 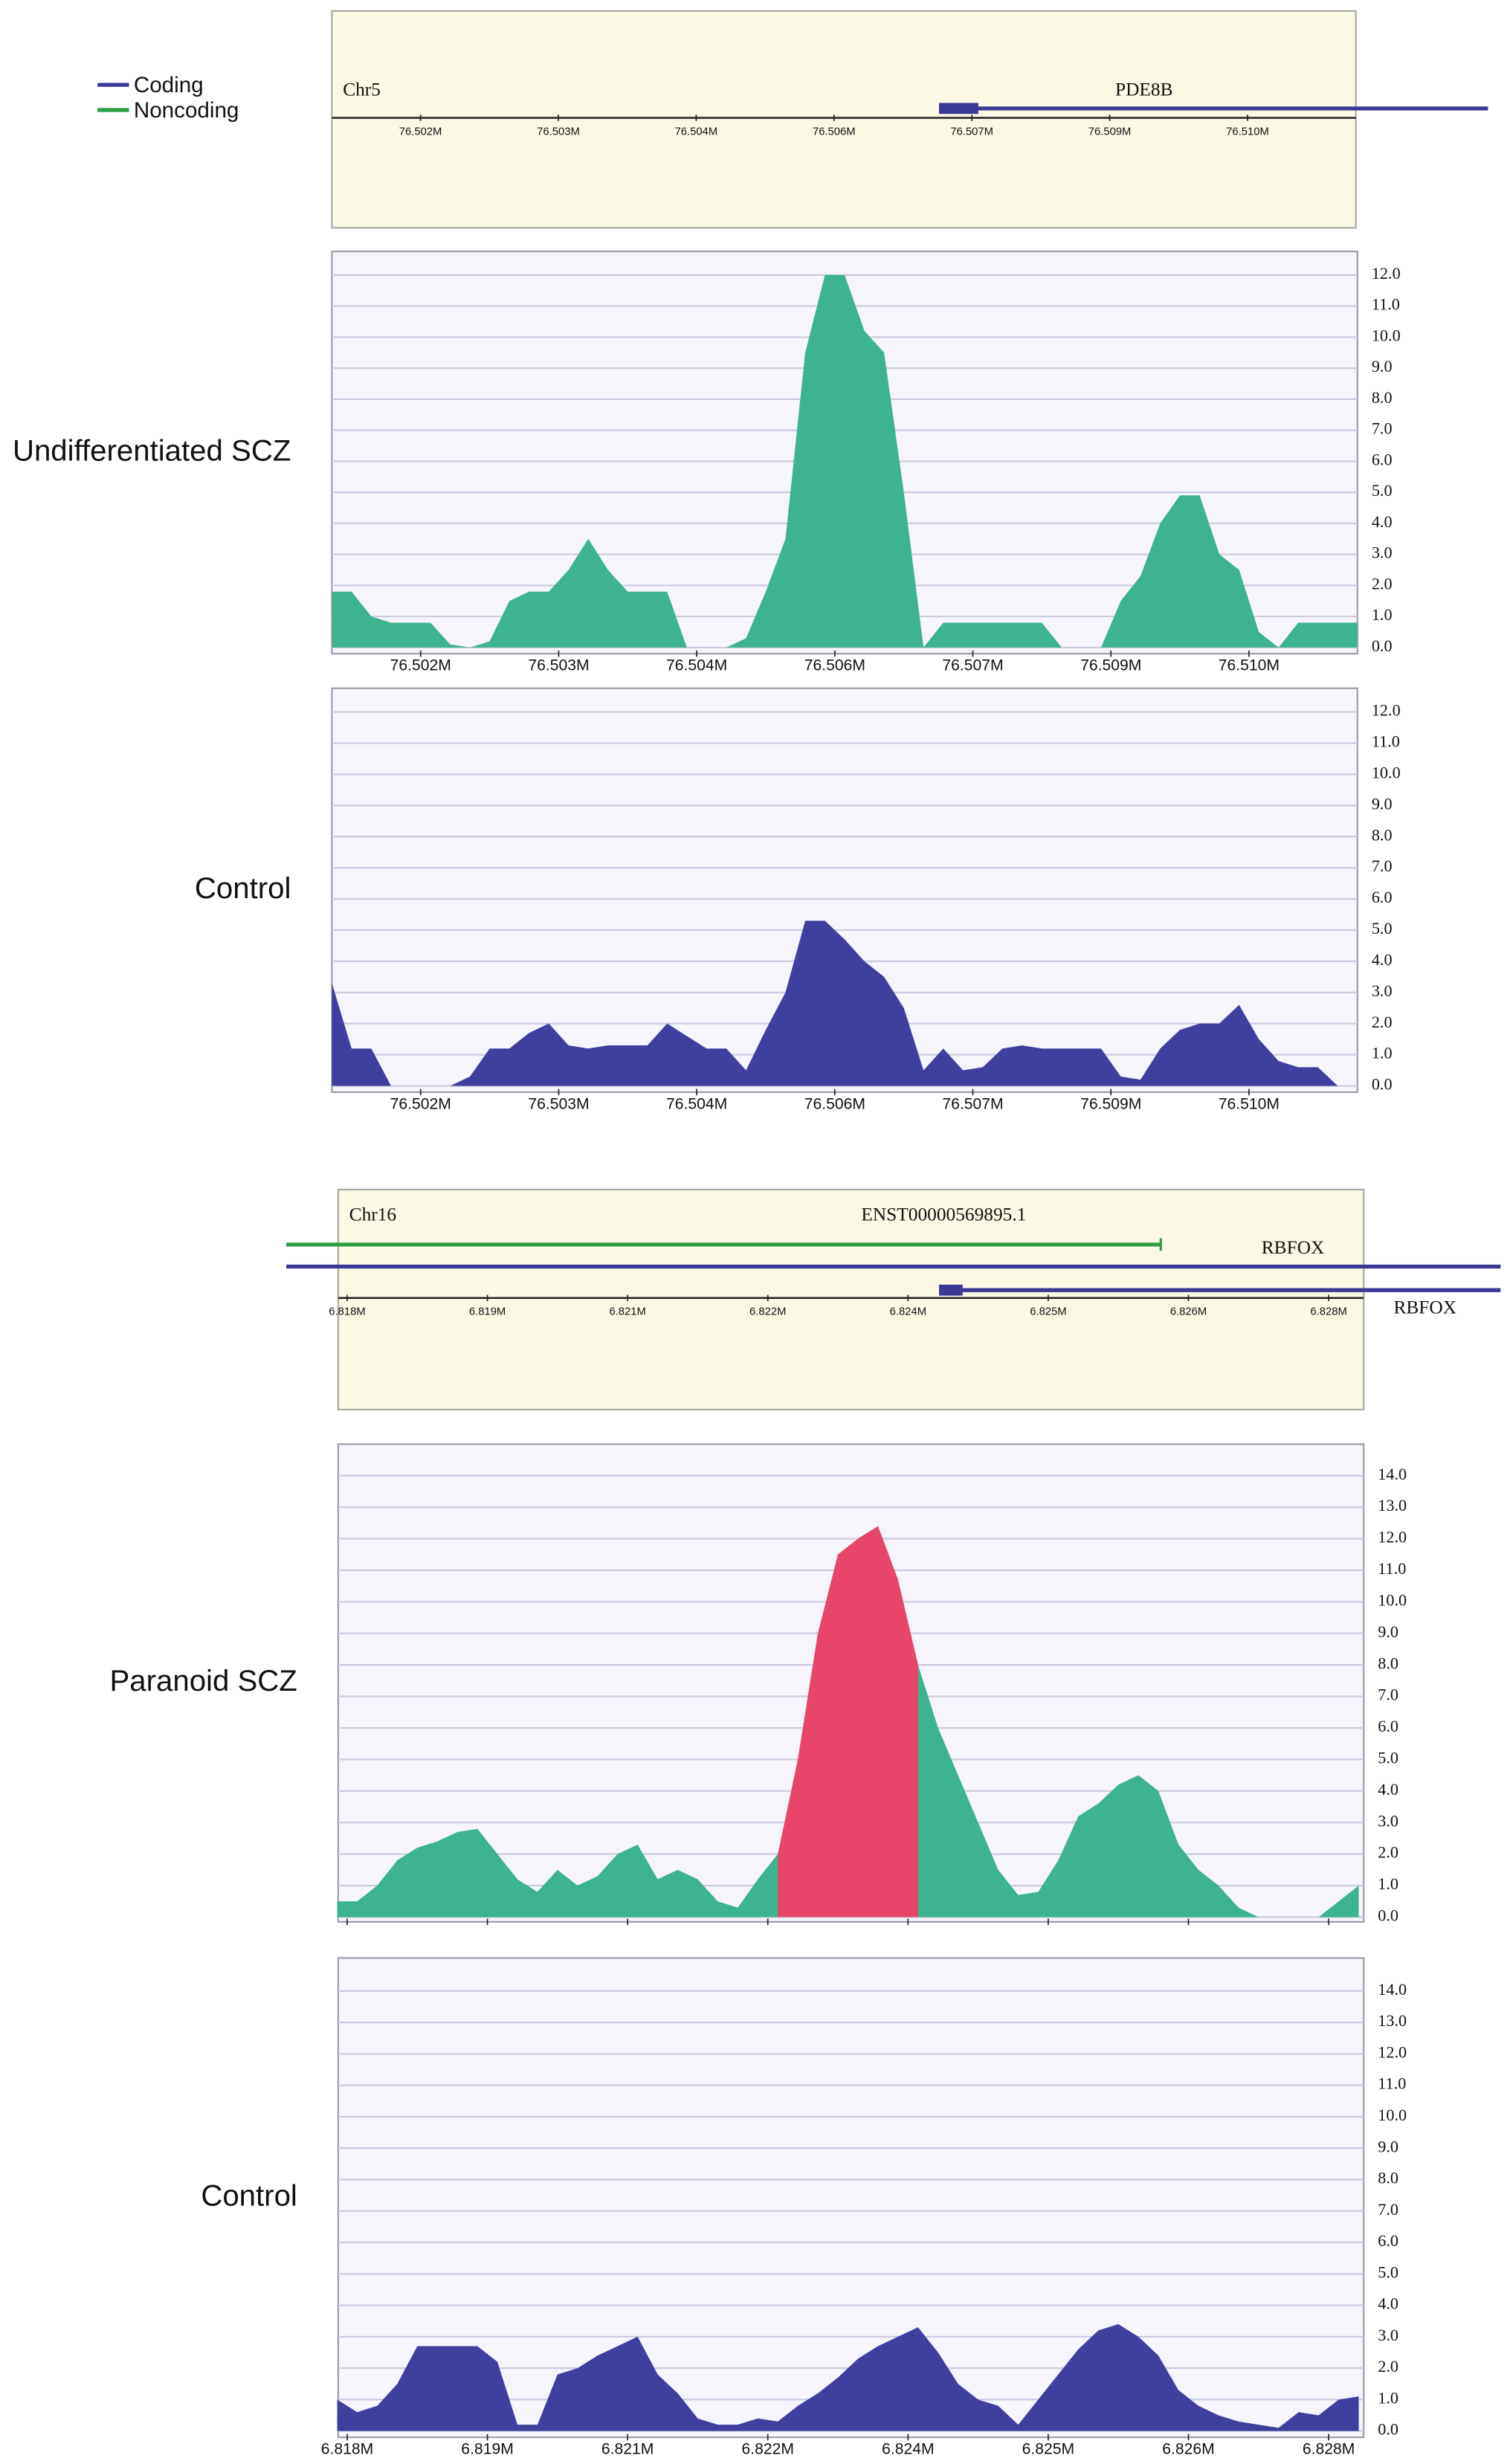 I want to click on panel-title: Control, so click(x=249, y=2195).